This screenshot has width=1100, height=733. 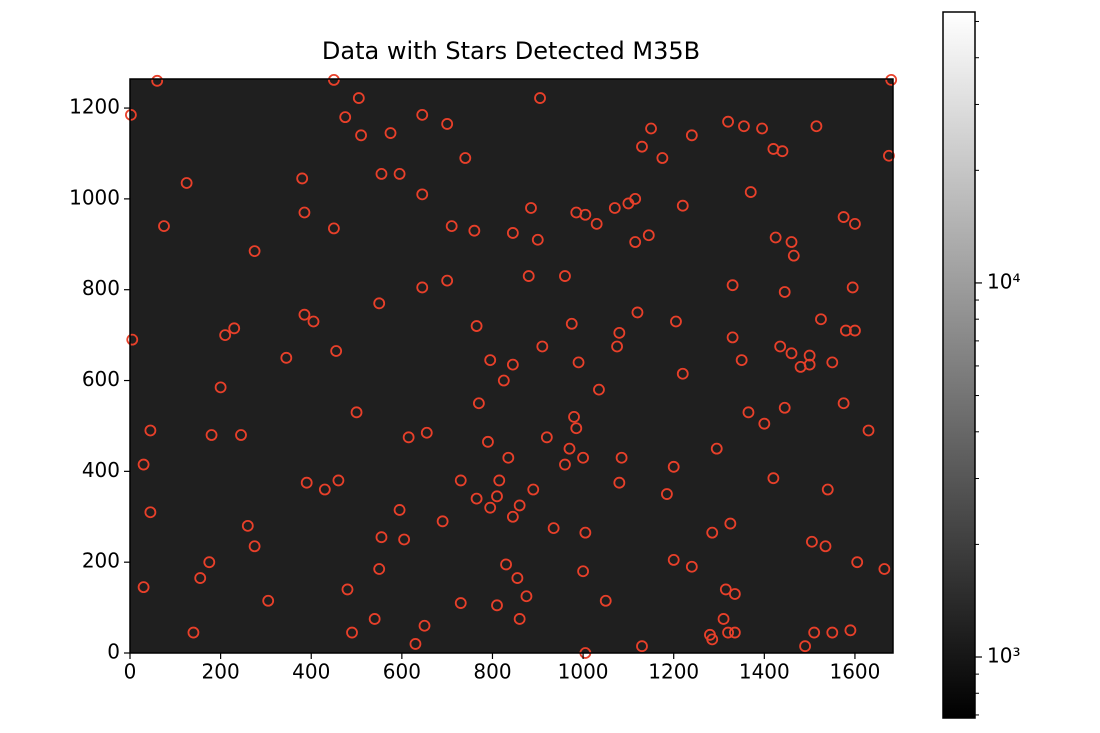 I want to click on colorbar-tick-label: 10⁴, so click(x=1003, y=281).